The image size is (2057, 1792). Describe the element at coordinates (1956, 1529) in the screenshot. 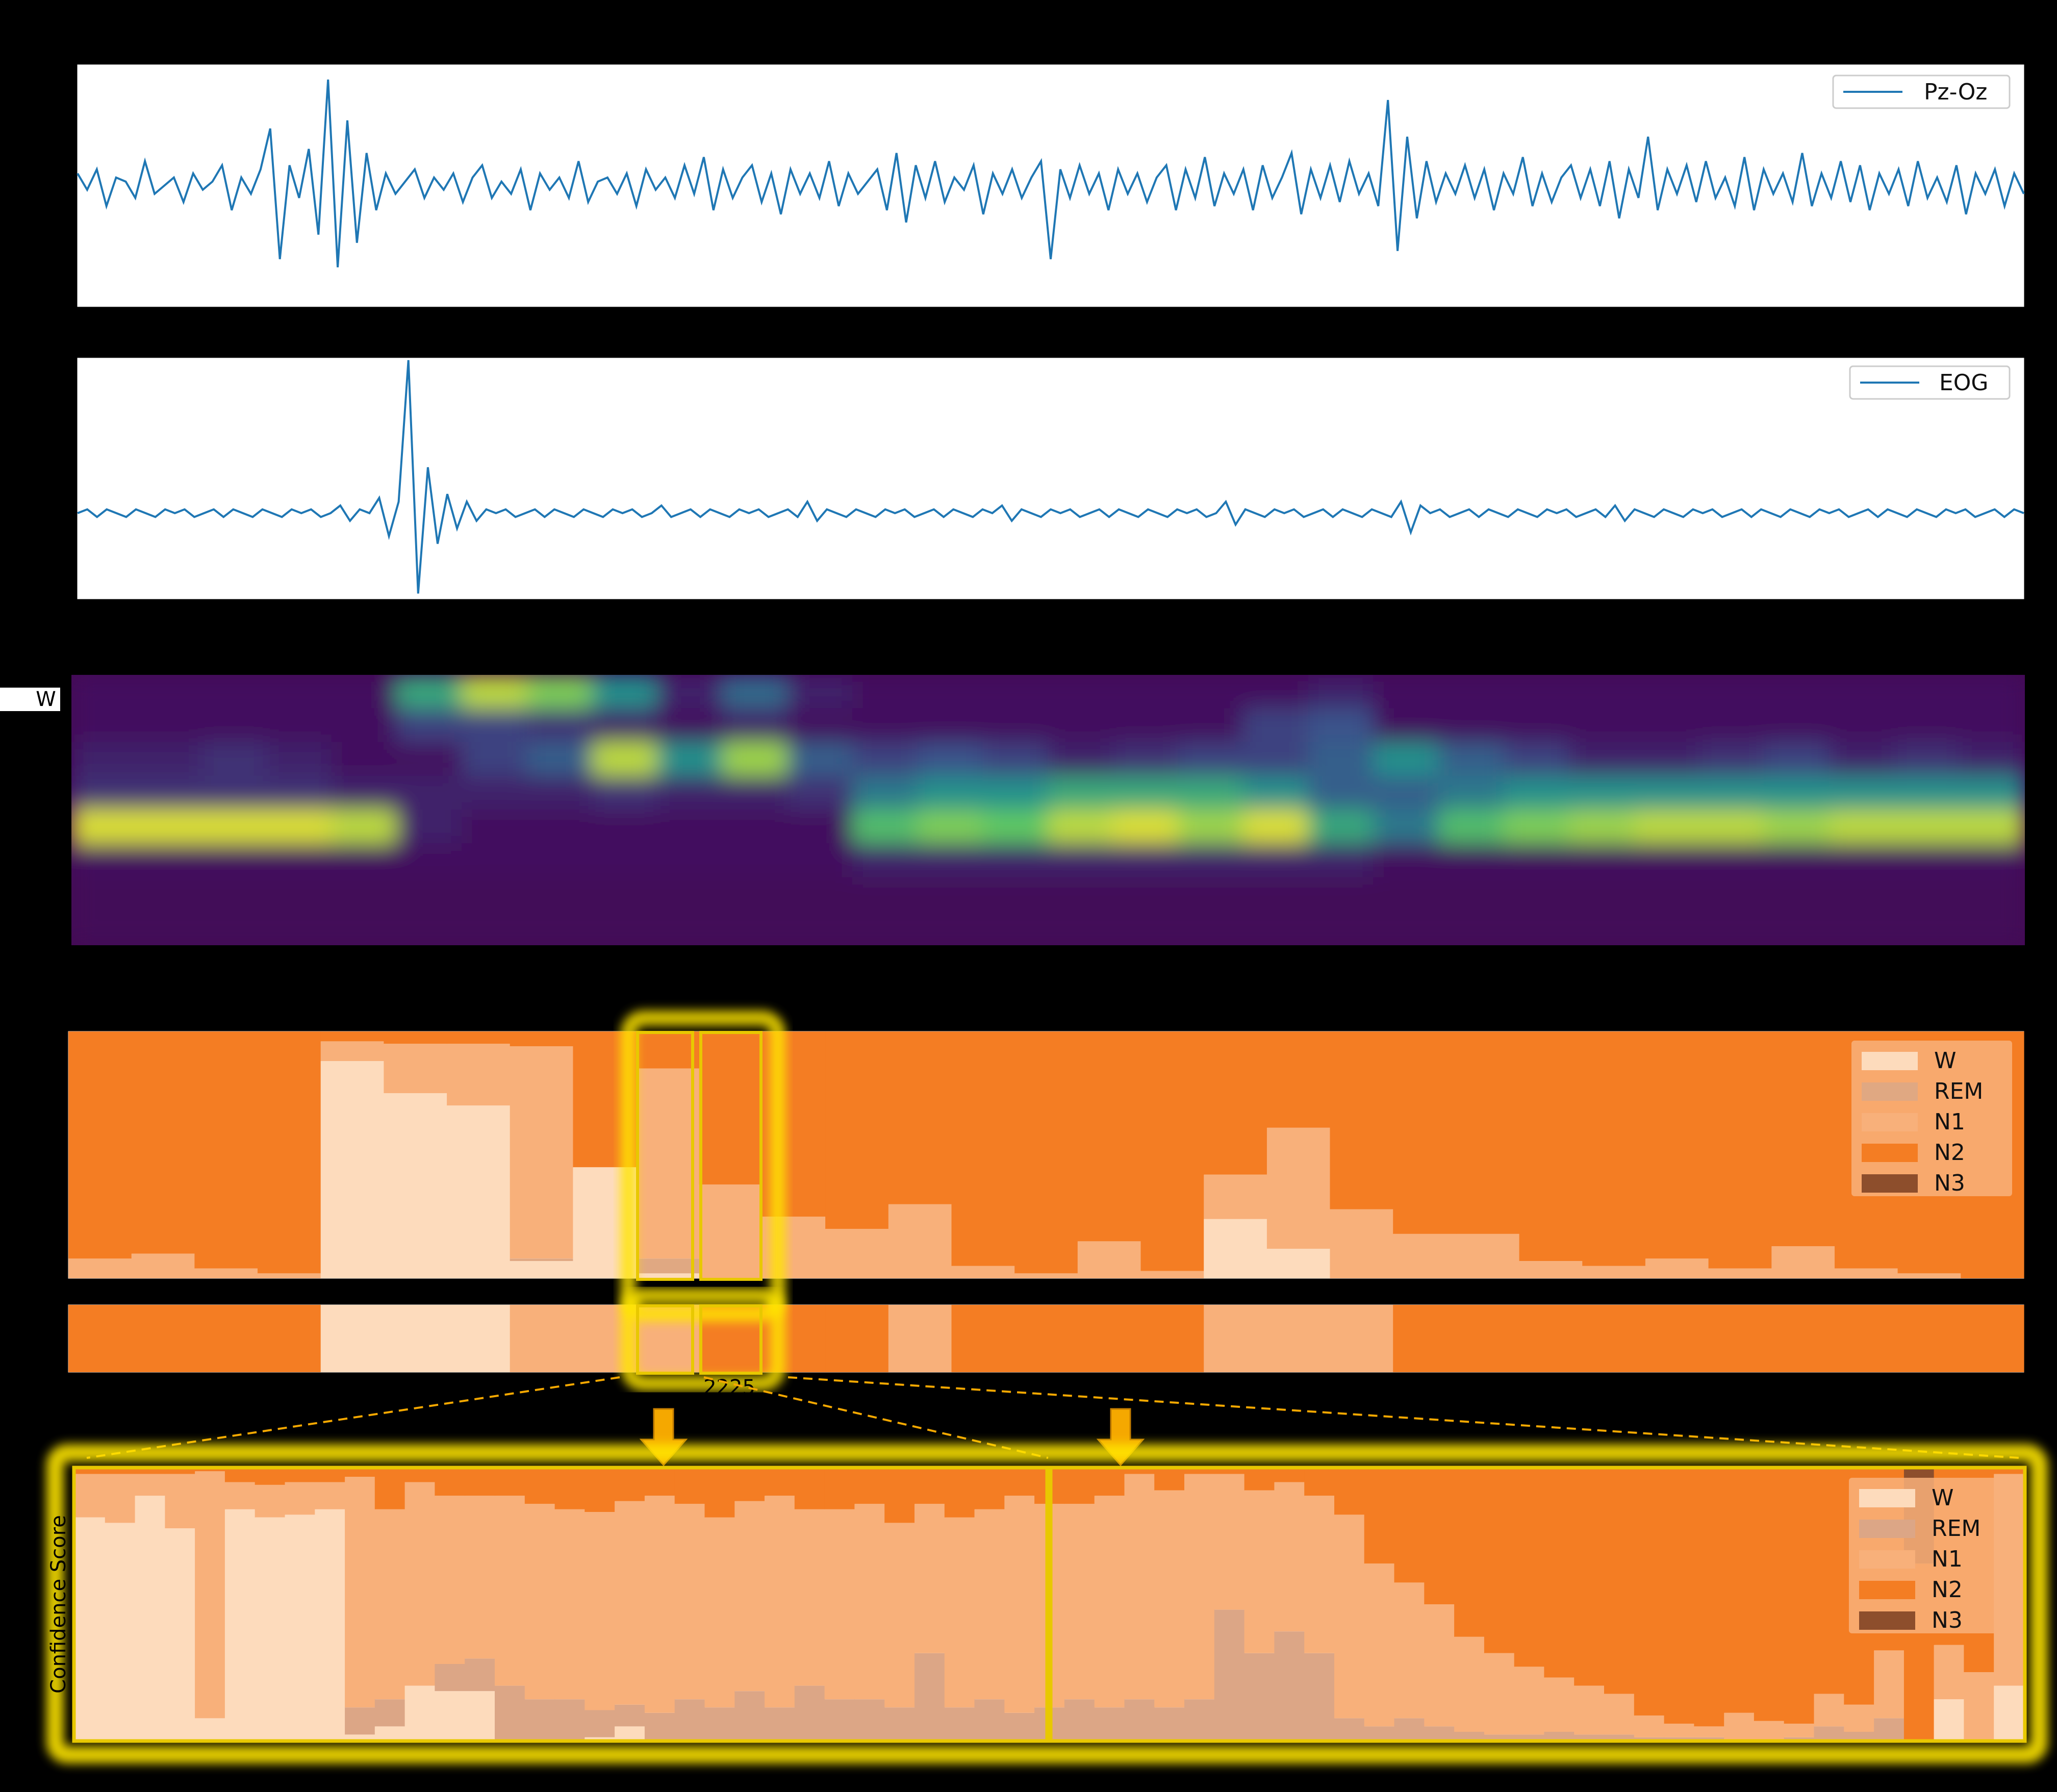

I see `legend-label: REM` at that location.